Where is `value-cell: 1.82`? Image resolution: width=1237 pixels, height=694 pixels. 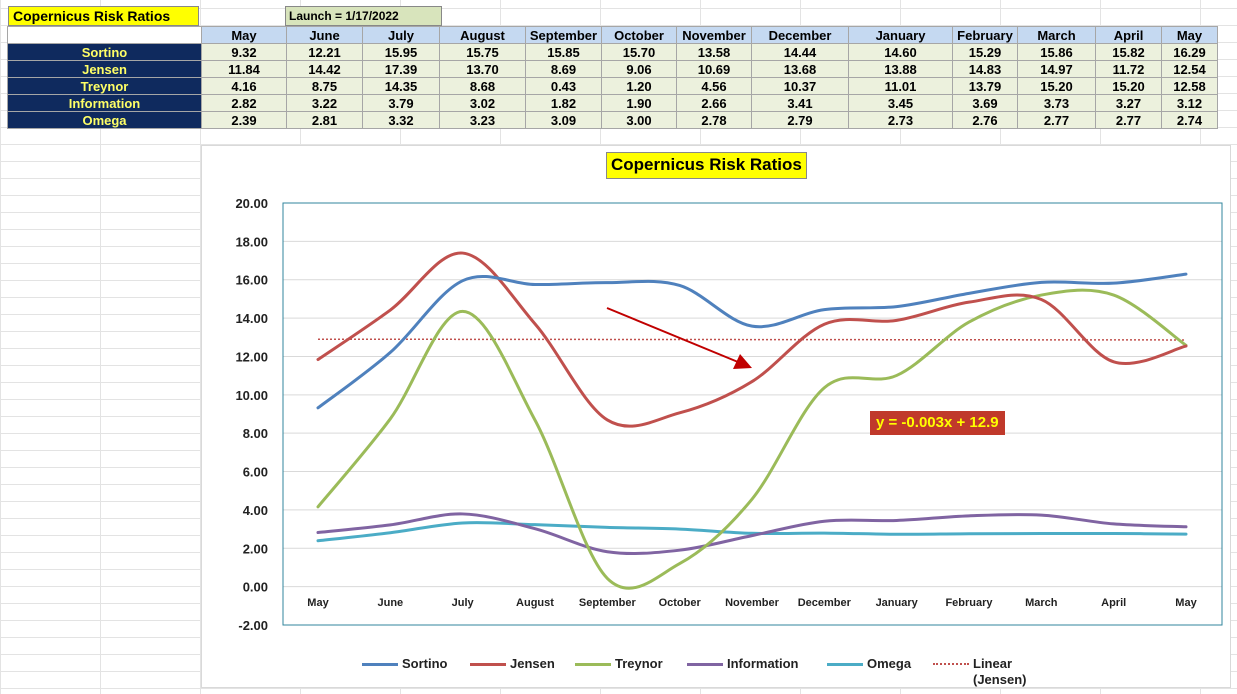 value-cell: 1.82 is located at coordinates (563, 103).